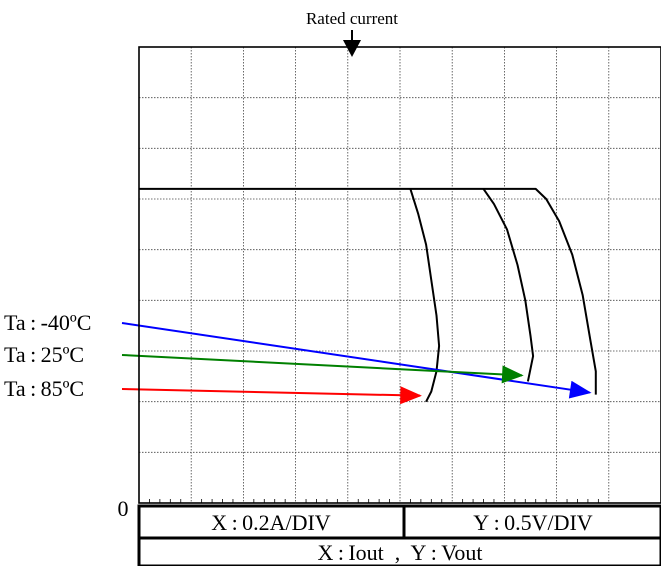 The image size is (661, 566). Describe the element at coordinates (352, 43) in the screenshot. I see `rated-current-arrow` at that location.